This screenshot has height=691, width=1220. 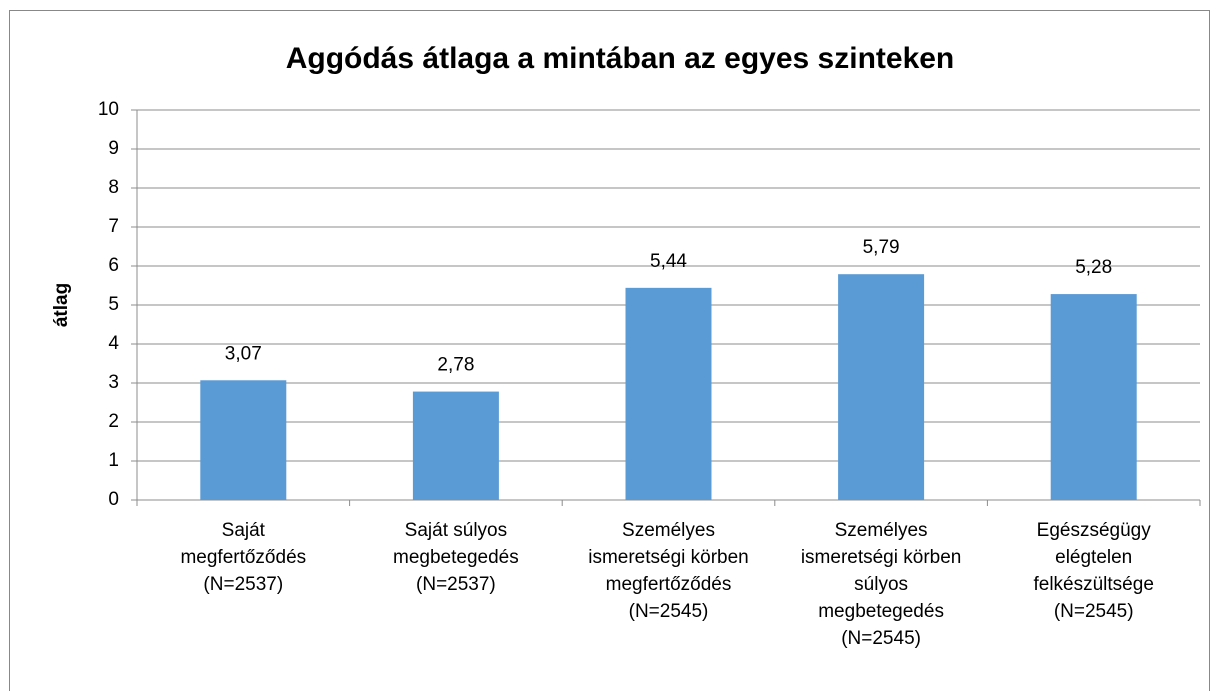 I want to click on y-tick-label: 1, so click(x=113, y=460).